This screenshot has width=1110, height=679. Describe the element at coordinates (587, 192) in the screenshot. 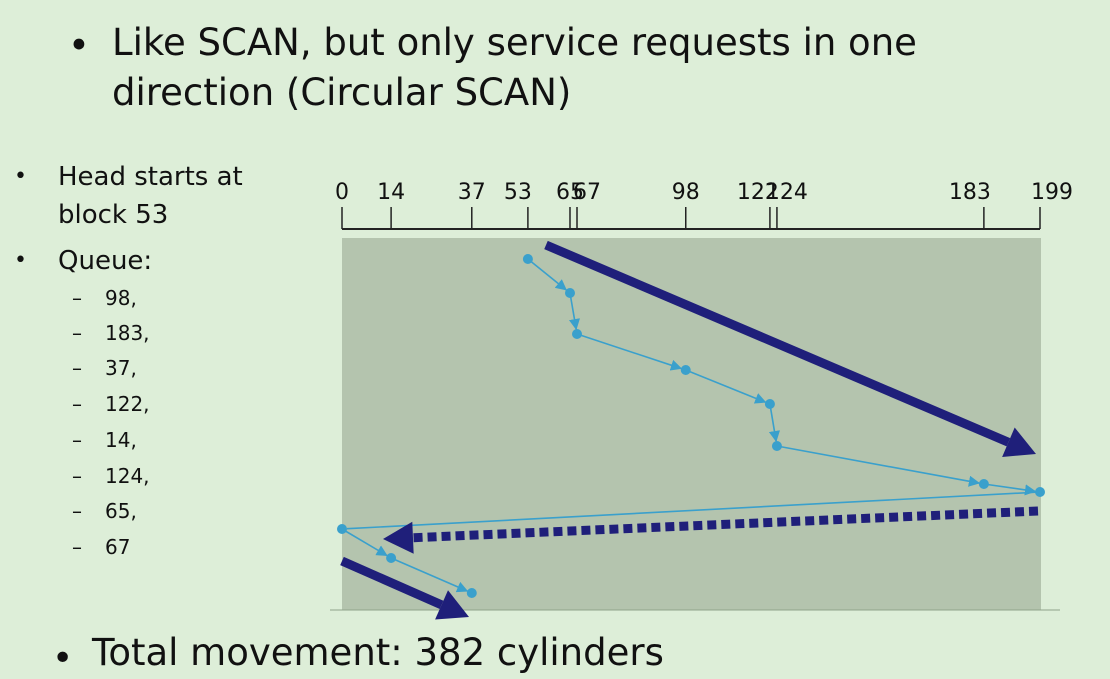

I see `axis-tick-label: 67` at that location.